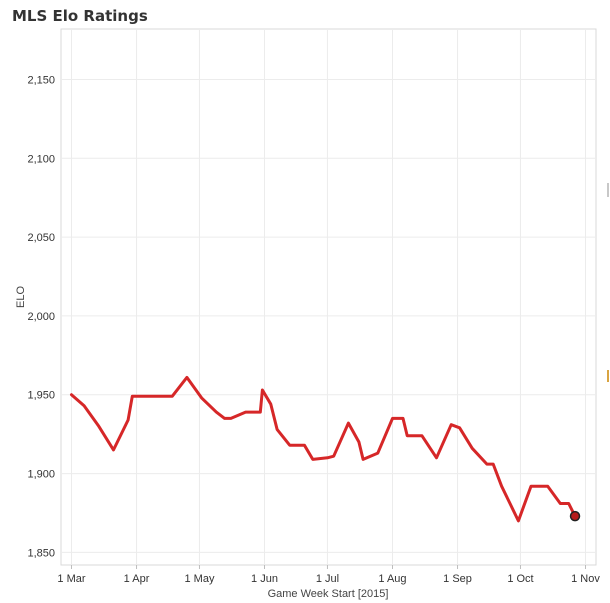  Describe the element at coordinates (137, 579) in the screenshot. I see `x-tick-label: 1 Apr` at that location.